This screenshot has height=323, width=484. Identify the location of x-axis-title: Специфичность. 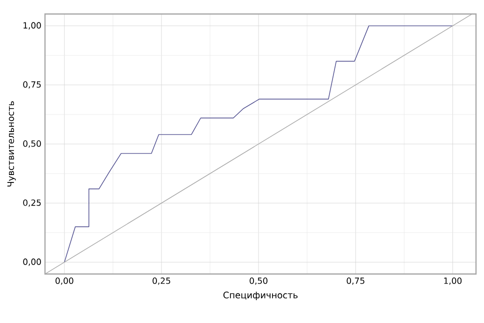
(260, 296).